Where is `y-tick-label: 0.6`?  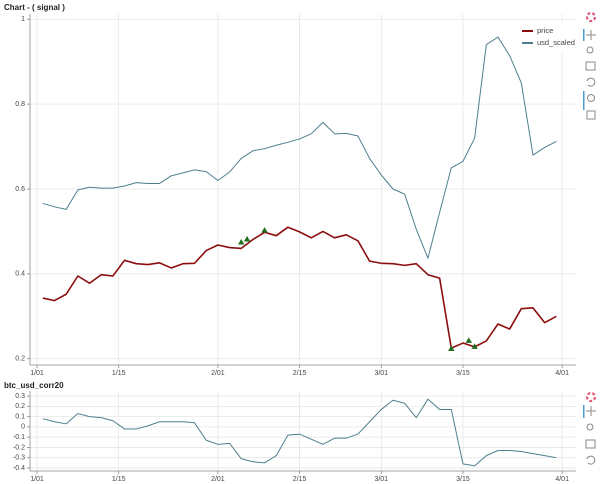 y-tick-label: 0.6 is located at coordinates (20, 189).